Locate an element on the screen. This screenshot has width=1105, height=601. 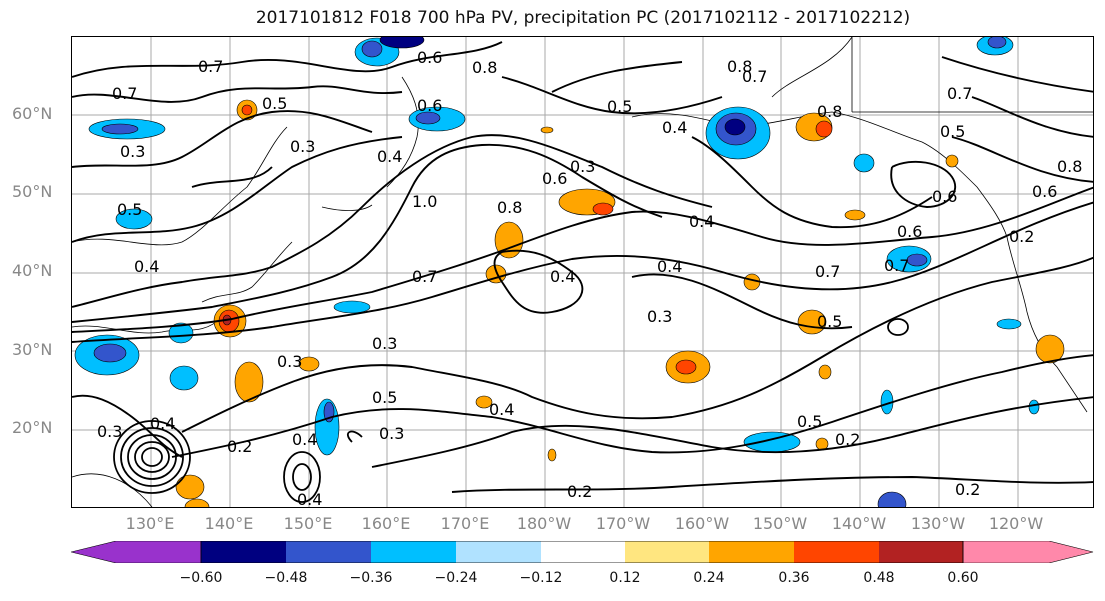
lon-label: 130°W is located at coordinates (938, 523).